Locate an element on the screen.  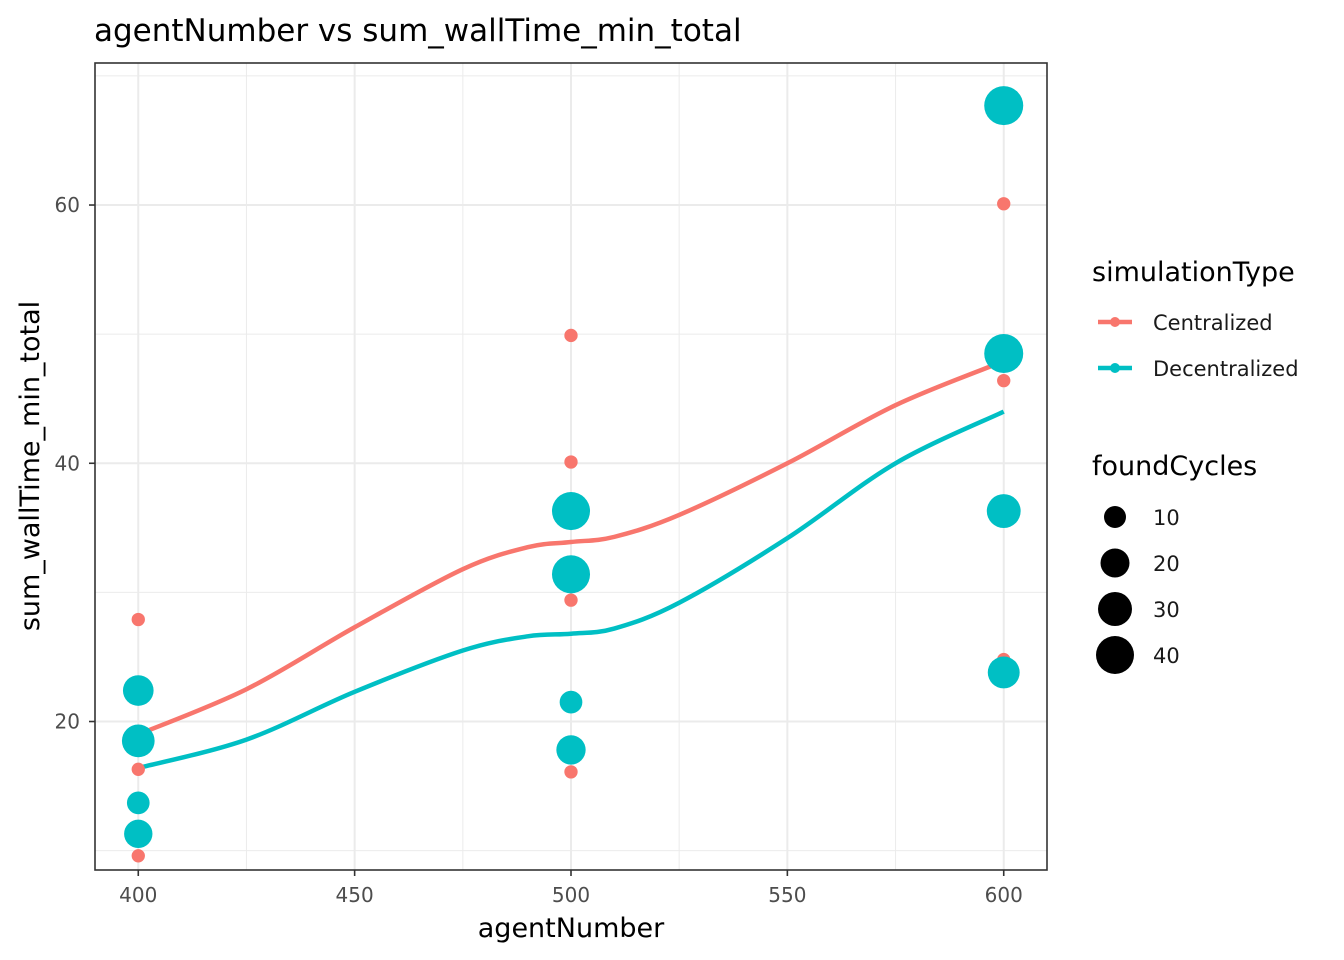
legend-size: foundCycles 10 20 30 40 is located at coordinates (1174, 562).